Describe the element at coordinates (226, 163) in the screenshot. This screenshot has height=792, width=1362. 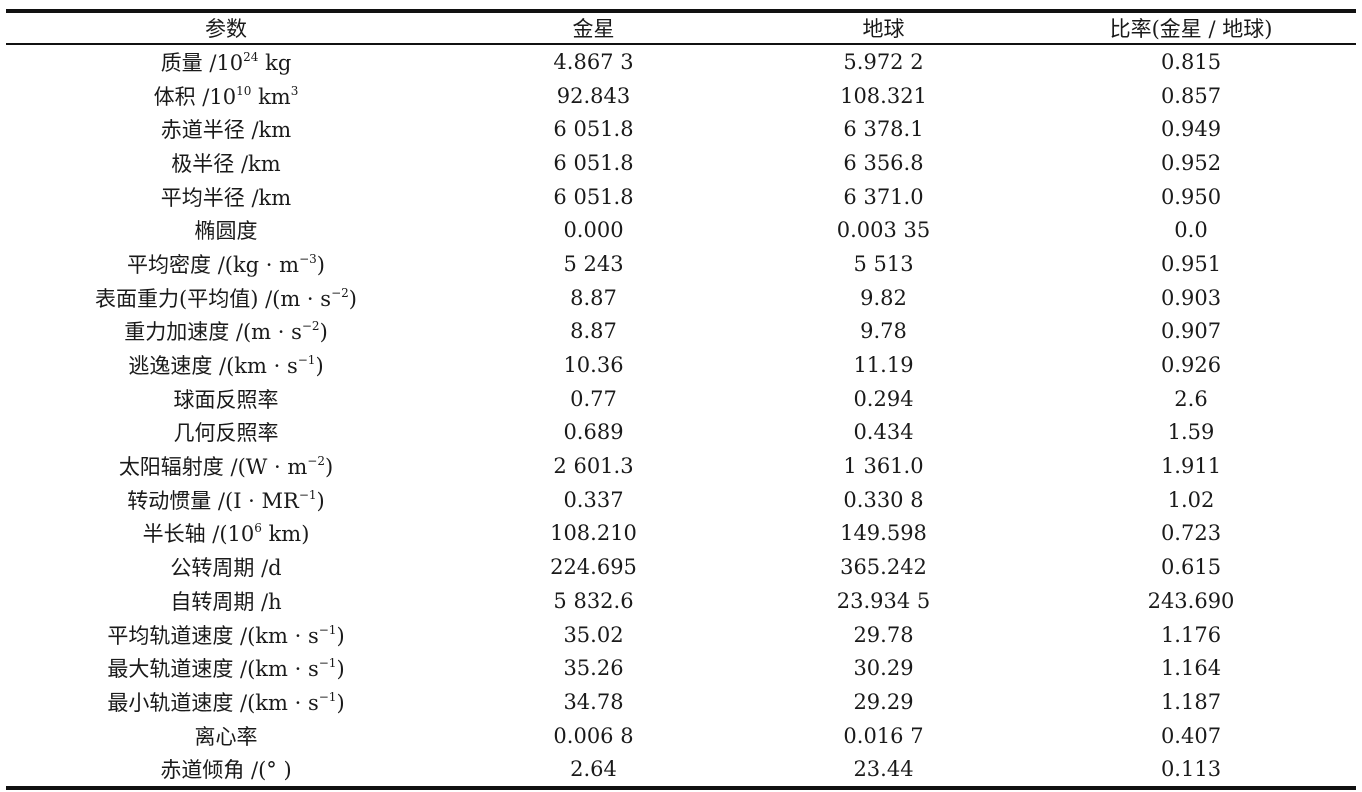
I see `parameter-cell: 极半径 /km` at that location.